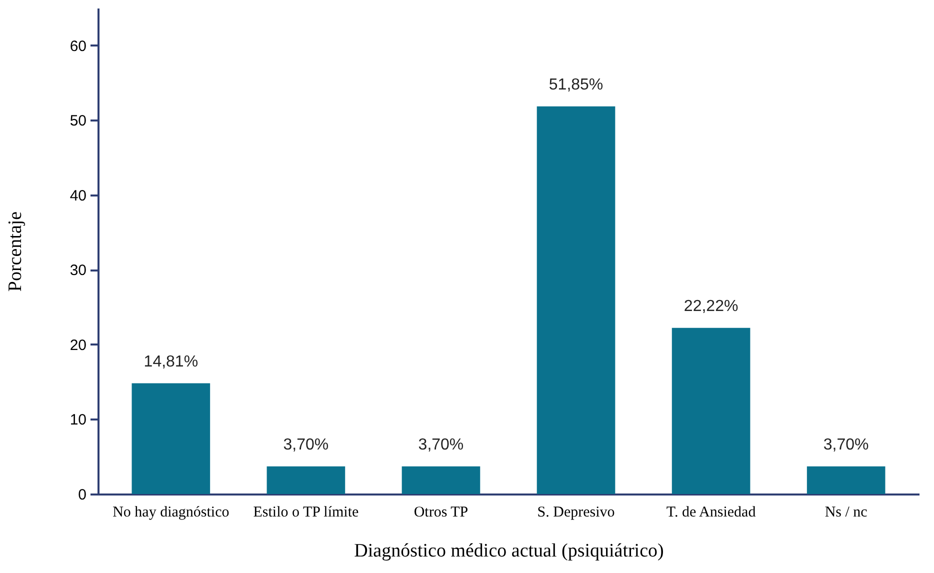 The width and height of the screenshot is (934, 573). Describe the element at coordinates (15, 251) in the screenshot. I see `y-axis-title: Porcentaje` at that location.